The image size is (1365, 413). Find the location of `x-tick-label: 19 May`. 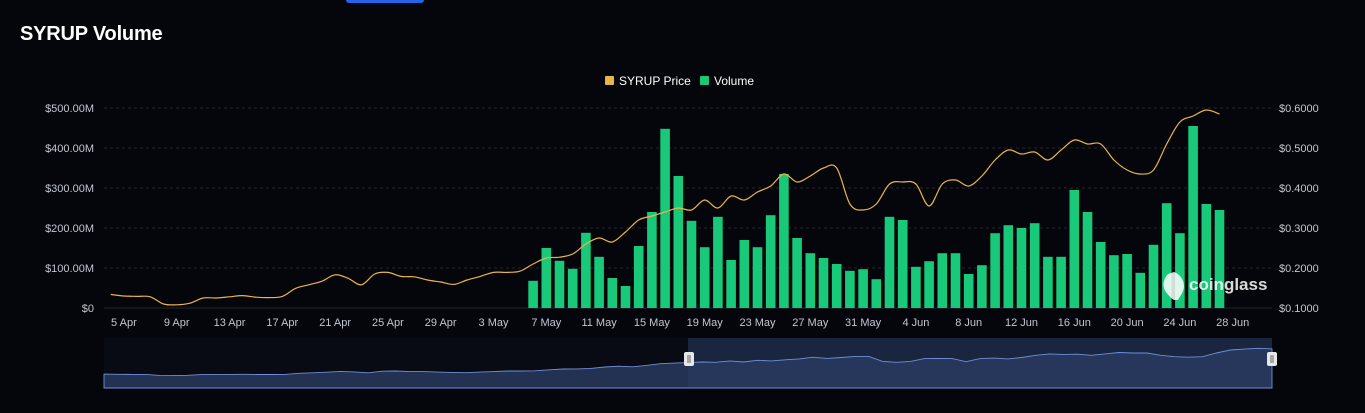

x-tick-label: 19 May is located at coordinates (705, 323).